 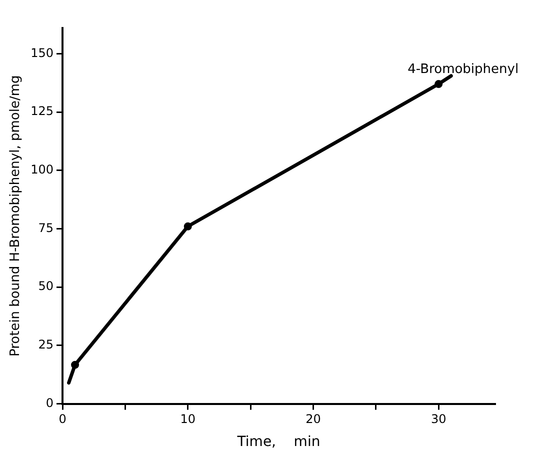 I want to click on y-tick-label: 125, so click(x=42, y=111).